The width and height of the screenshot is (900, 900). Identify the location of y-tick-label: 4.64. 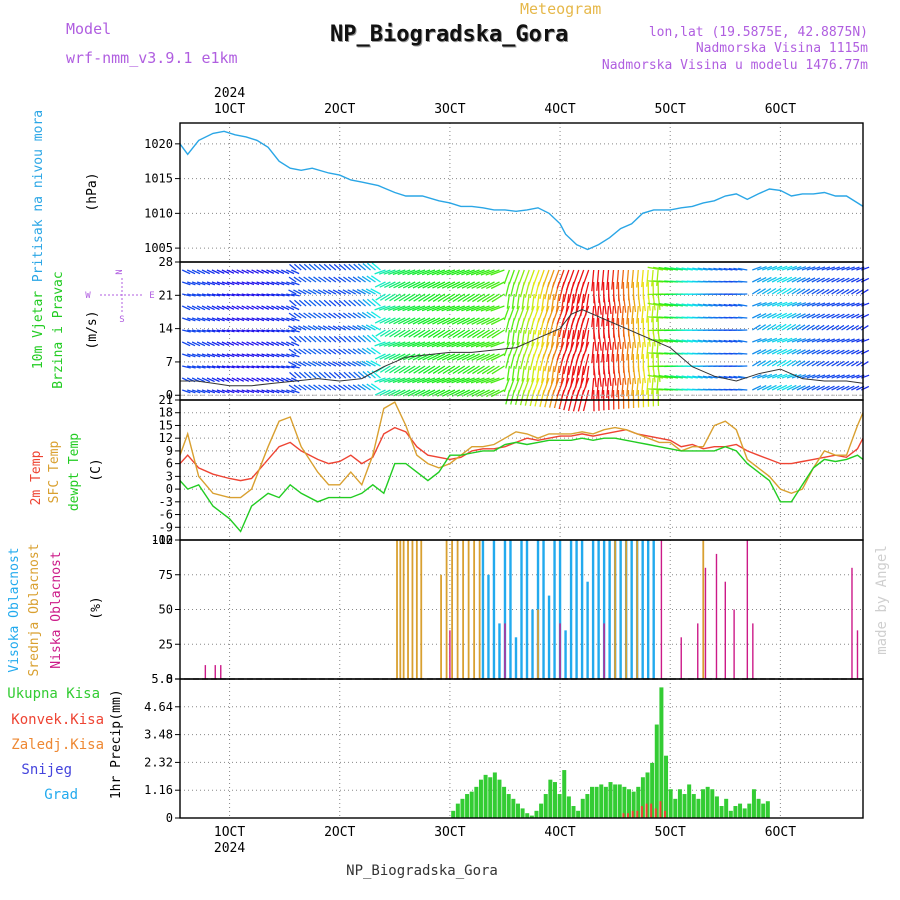
(158, 707).